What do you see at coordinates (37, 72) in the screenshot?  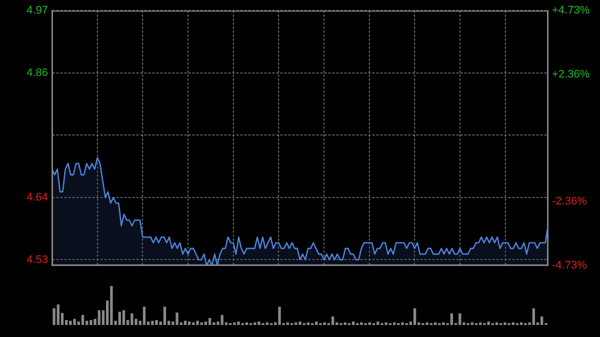 I see `y-tick-label: 4.86` at bounding box center [37, 72].